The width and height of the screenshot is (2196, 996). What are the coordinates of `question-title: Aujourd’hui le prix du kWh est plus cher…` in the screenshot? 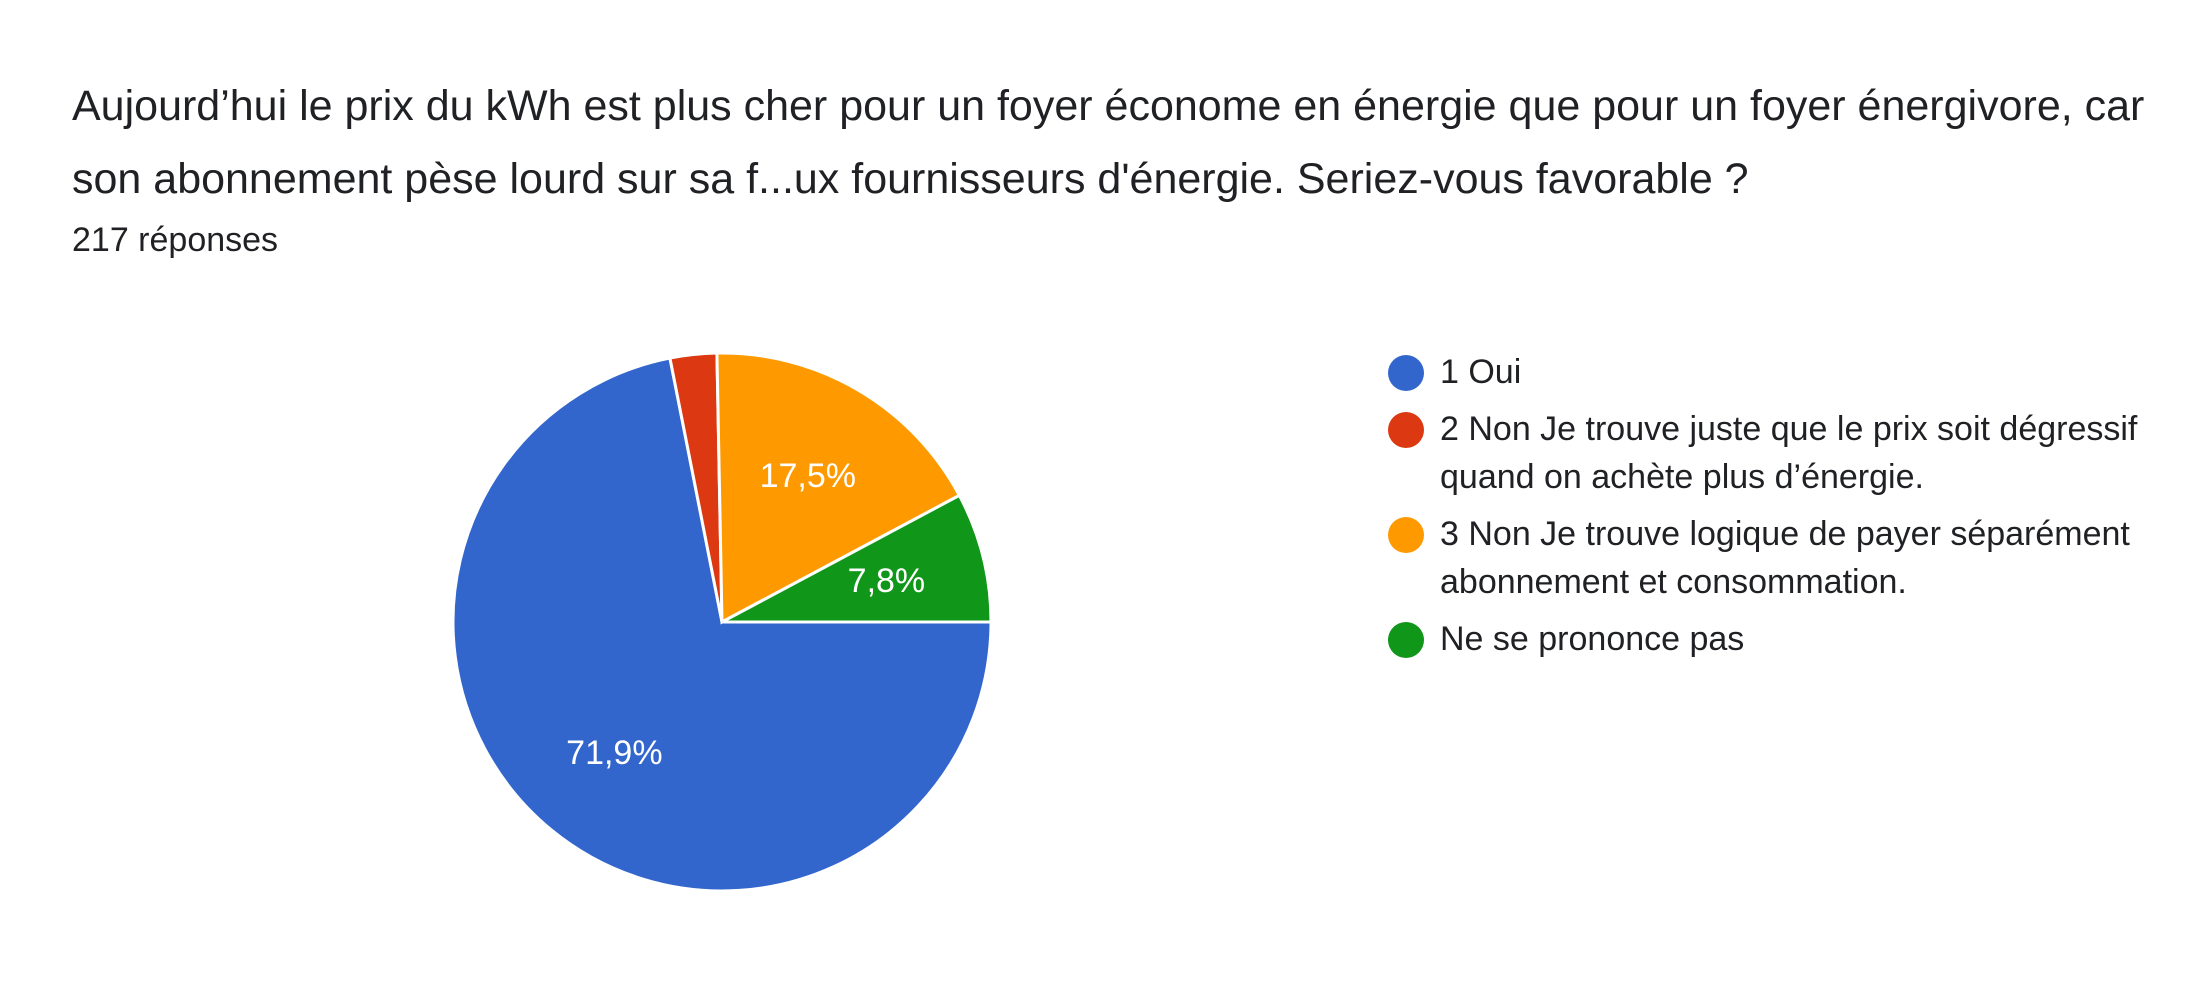 It's located at (1108, 142).